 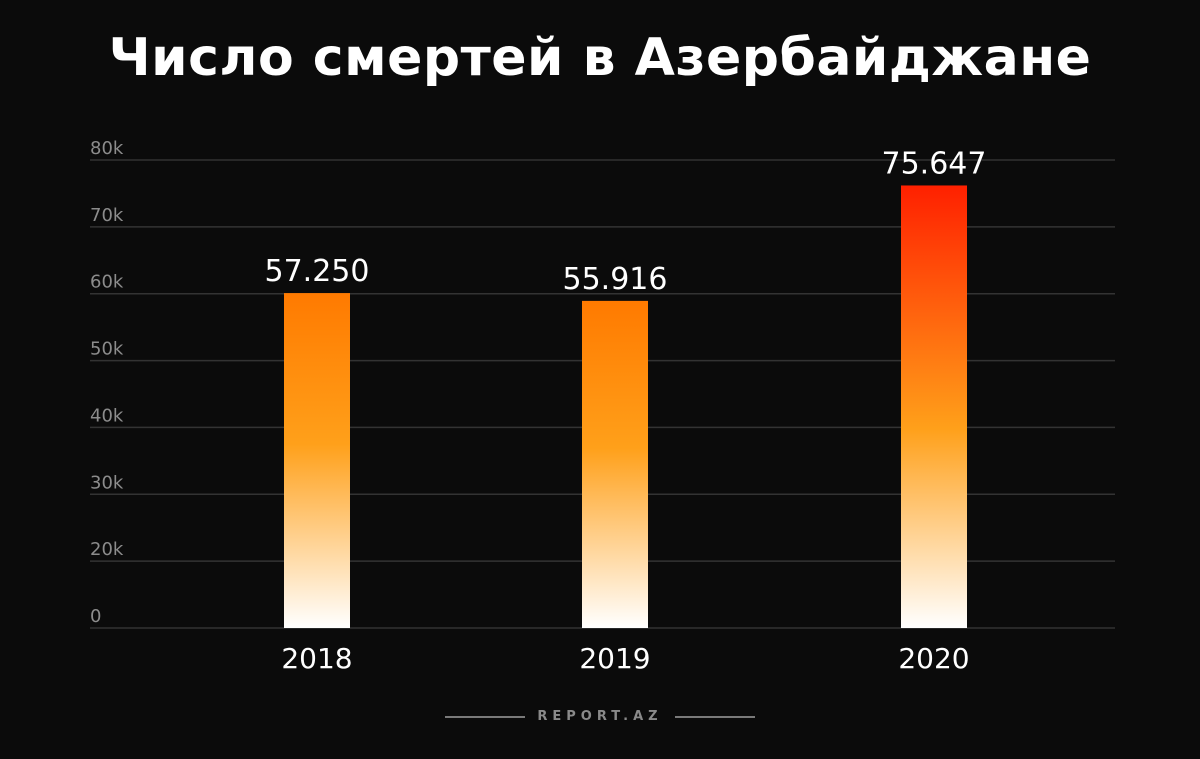 I want to click on x-tick-label: 2019, so click(x=614, y=658).